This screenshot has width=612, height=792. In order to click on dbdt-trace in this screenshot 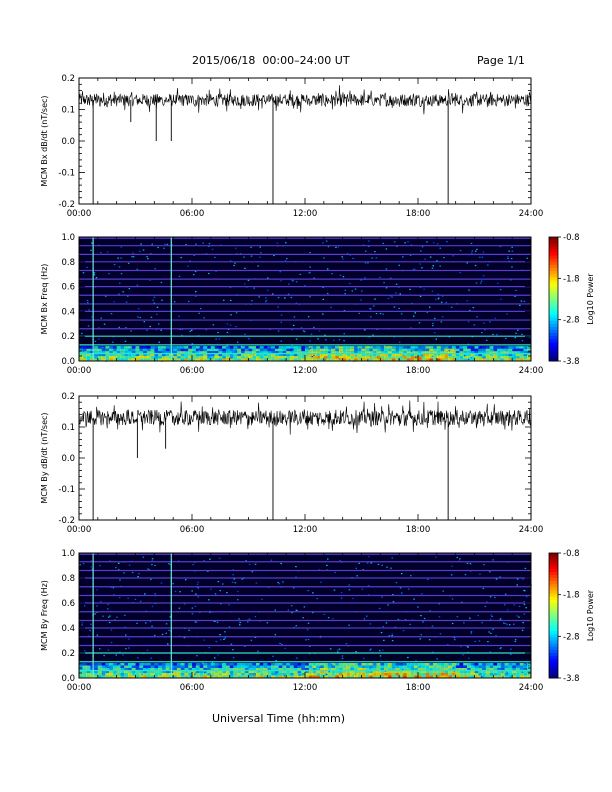, I will do `click(305, 100)`.